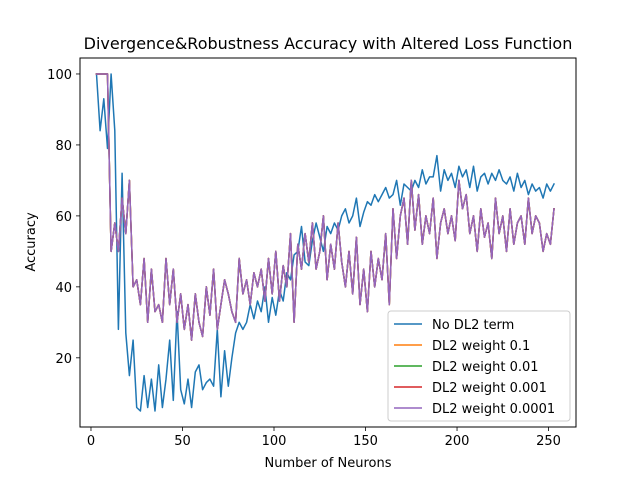  I want to click on y-tick-label: 80, so click(63, 146).